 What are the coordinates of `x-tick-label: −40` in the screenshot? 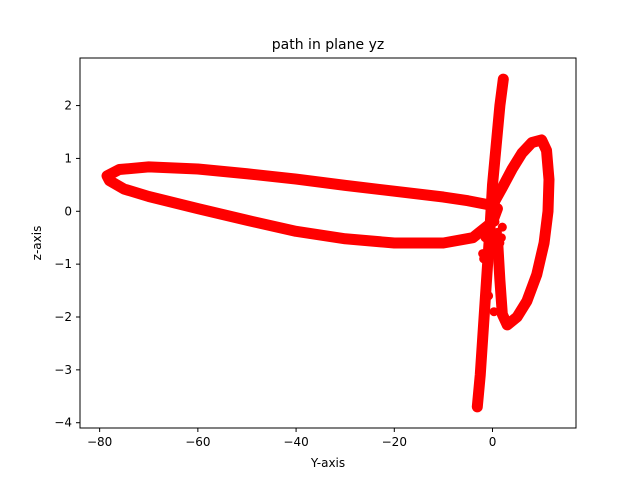 It's located at (295, 442).